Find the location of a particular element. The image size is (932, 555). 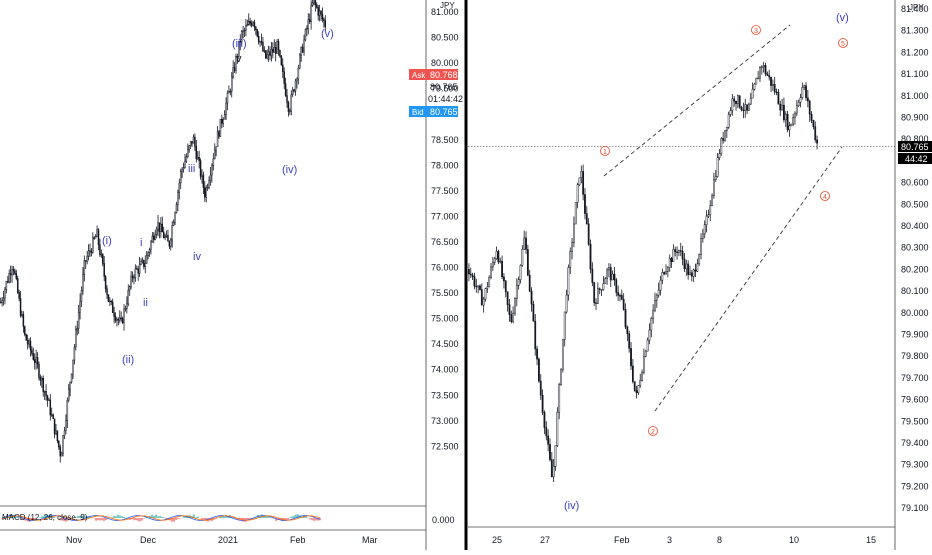

channel-lower-line is located at coordinates (748, 279).